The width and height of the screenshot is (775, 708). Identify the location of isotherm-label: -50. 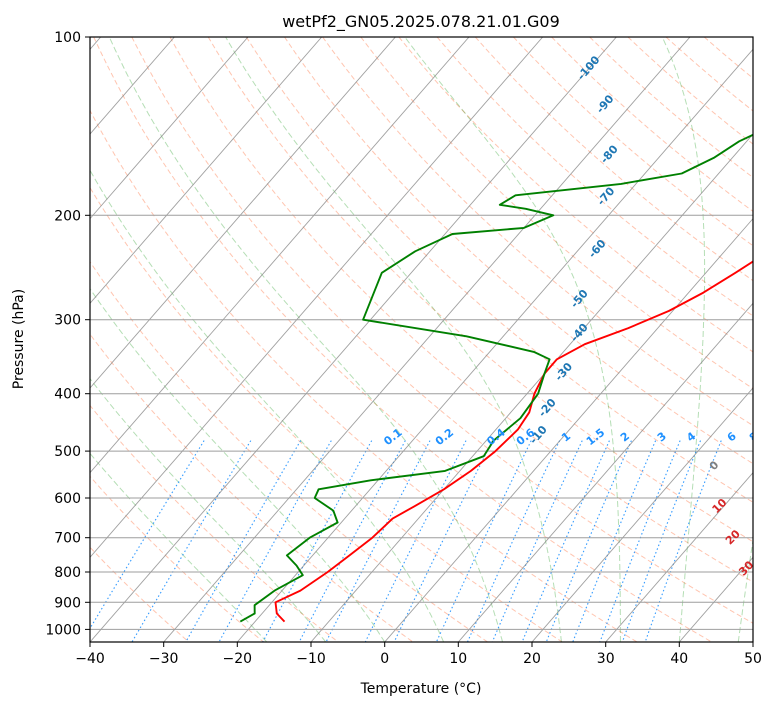
(579, 299).